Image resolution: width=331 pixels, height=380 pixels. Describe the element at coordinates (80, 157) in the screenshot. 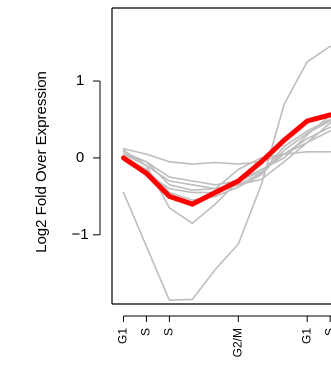

I see `y-tick-label: 0` at that location.